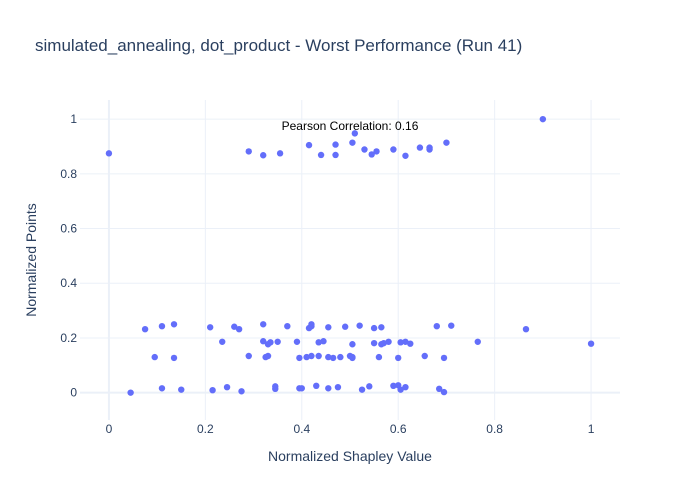  Describe the element at coordinates (73, 393) in the screenshot. I see `y-tick-label: 0` at that location.